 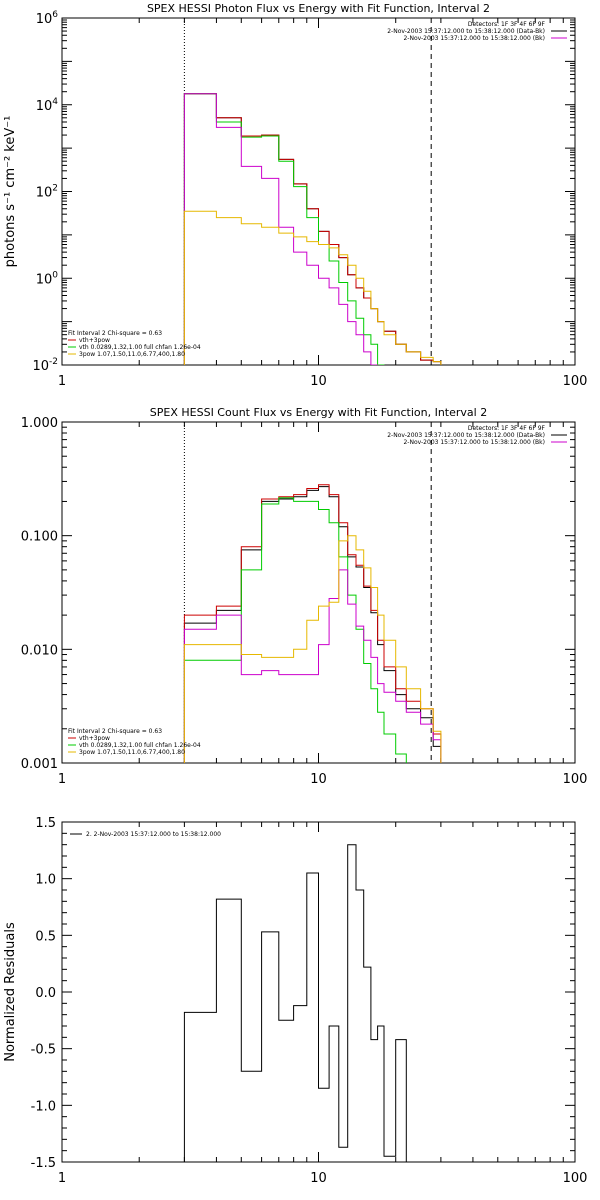 What do you see at coordinates (10, 992) in the screenshot?
I see `y-axis-label: Normalized Residuals` at bounding box center [10, 992].